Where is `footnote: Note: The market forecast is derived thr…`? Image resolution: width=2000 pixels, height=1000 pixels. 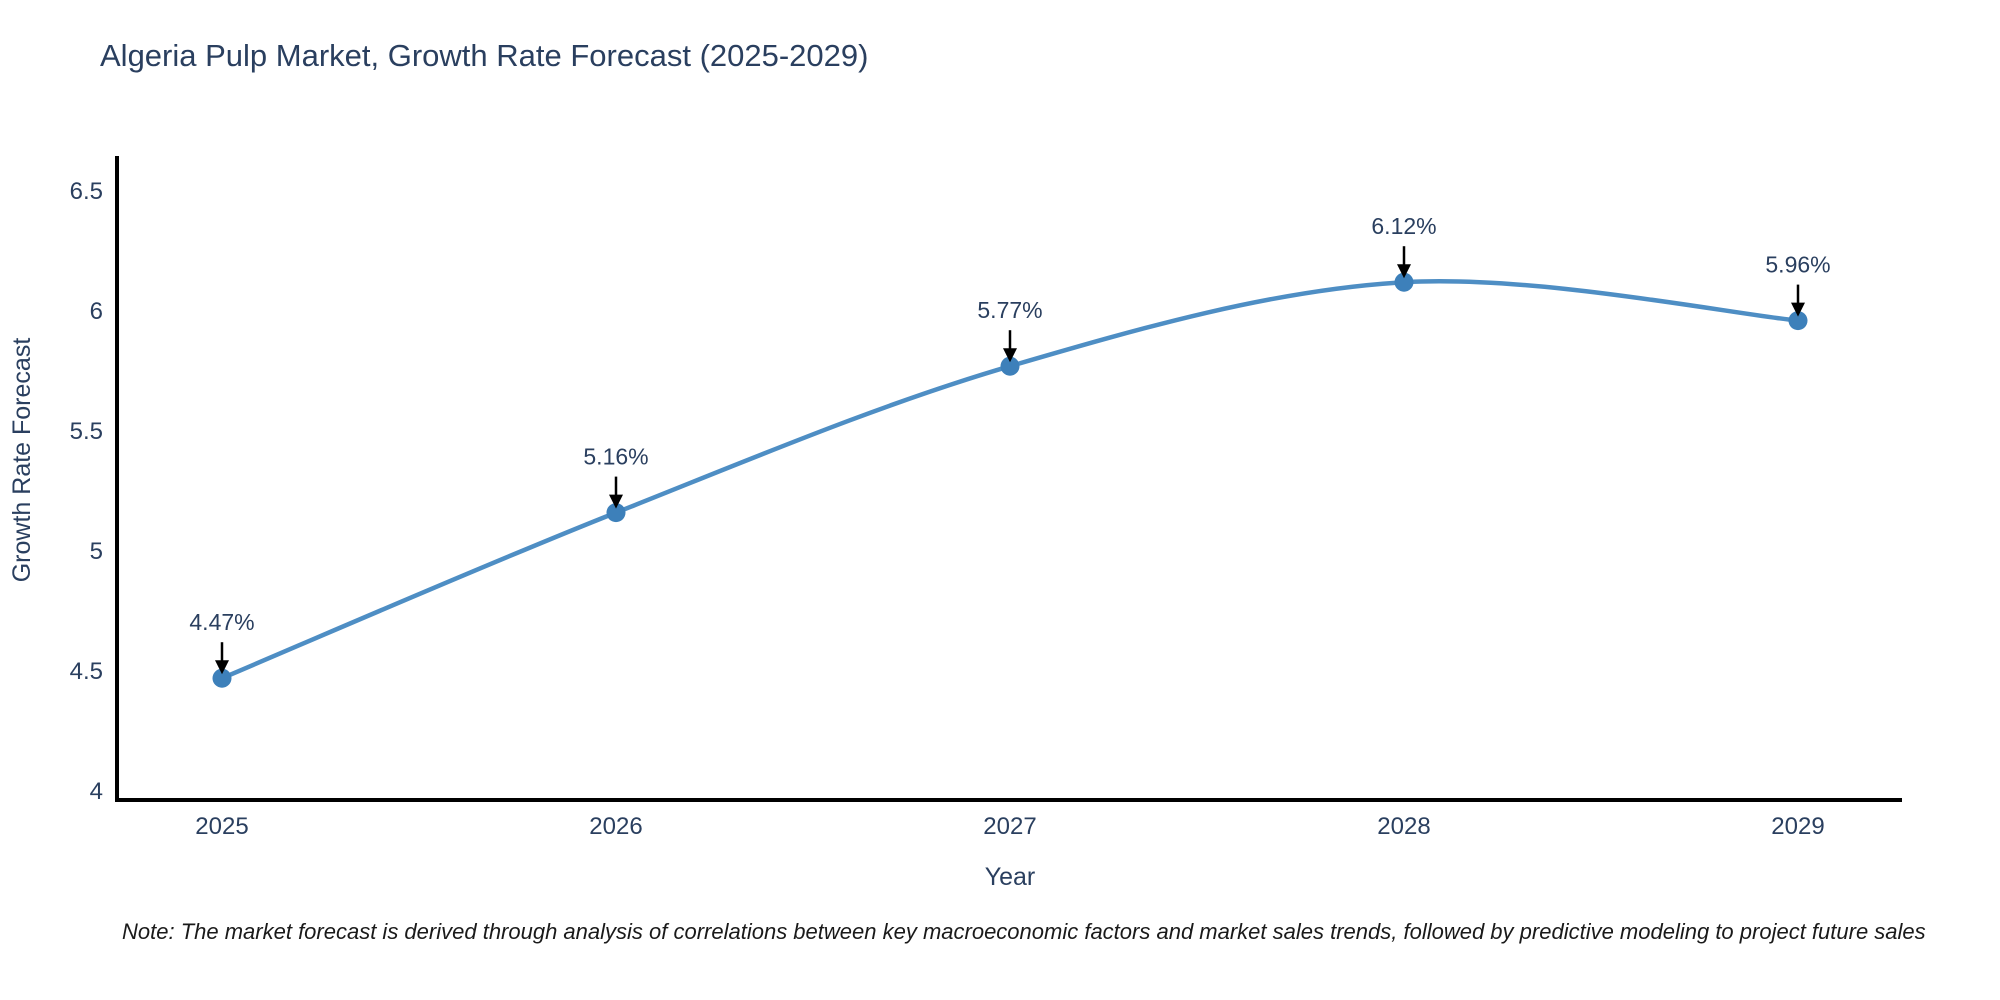 footnote: Note: The market forecast is derived thr… is located at coordinates (1024, 931).